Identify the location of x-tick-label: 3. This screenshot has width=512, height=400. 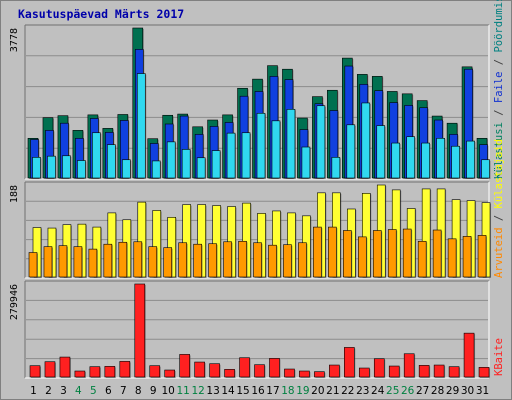
(63, 391).